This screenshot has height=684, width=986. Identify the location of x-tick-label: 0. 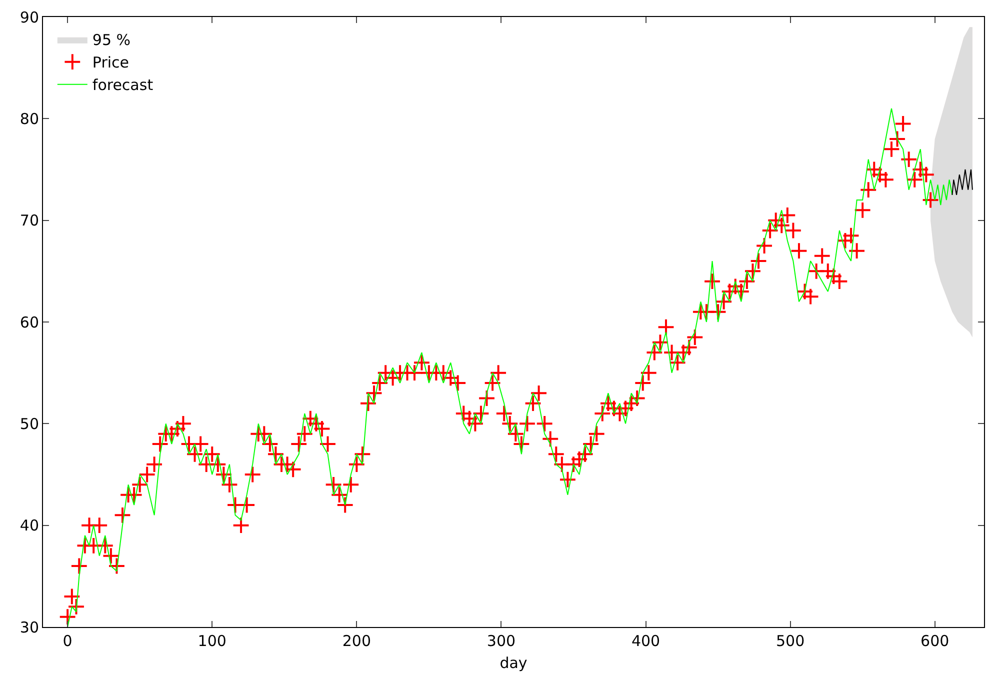
(67, 641).